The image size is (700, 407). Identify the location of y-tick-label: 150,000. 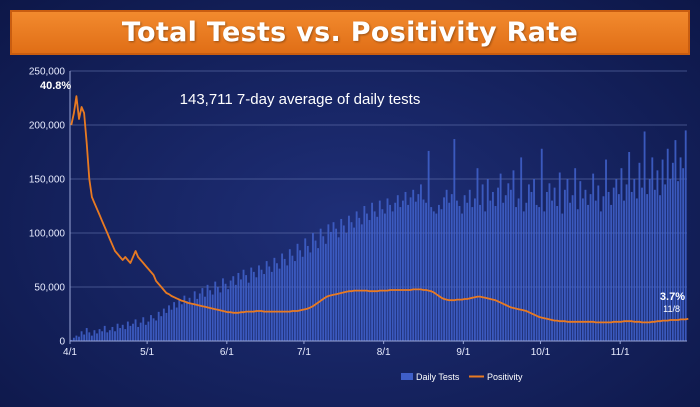
(47, 180).